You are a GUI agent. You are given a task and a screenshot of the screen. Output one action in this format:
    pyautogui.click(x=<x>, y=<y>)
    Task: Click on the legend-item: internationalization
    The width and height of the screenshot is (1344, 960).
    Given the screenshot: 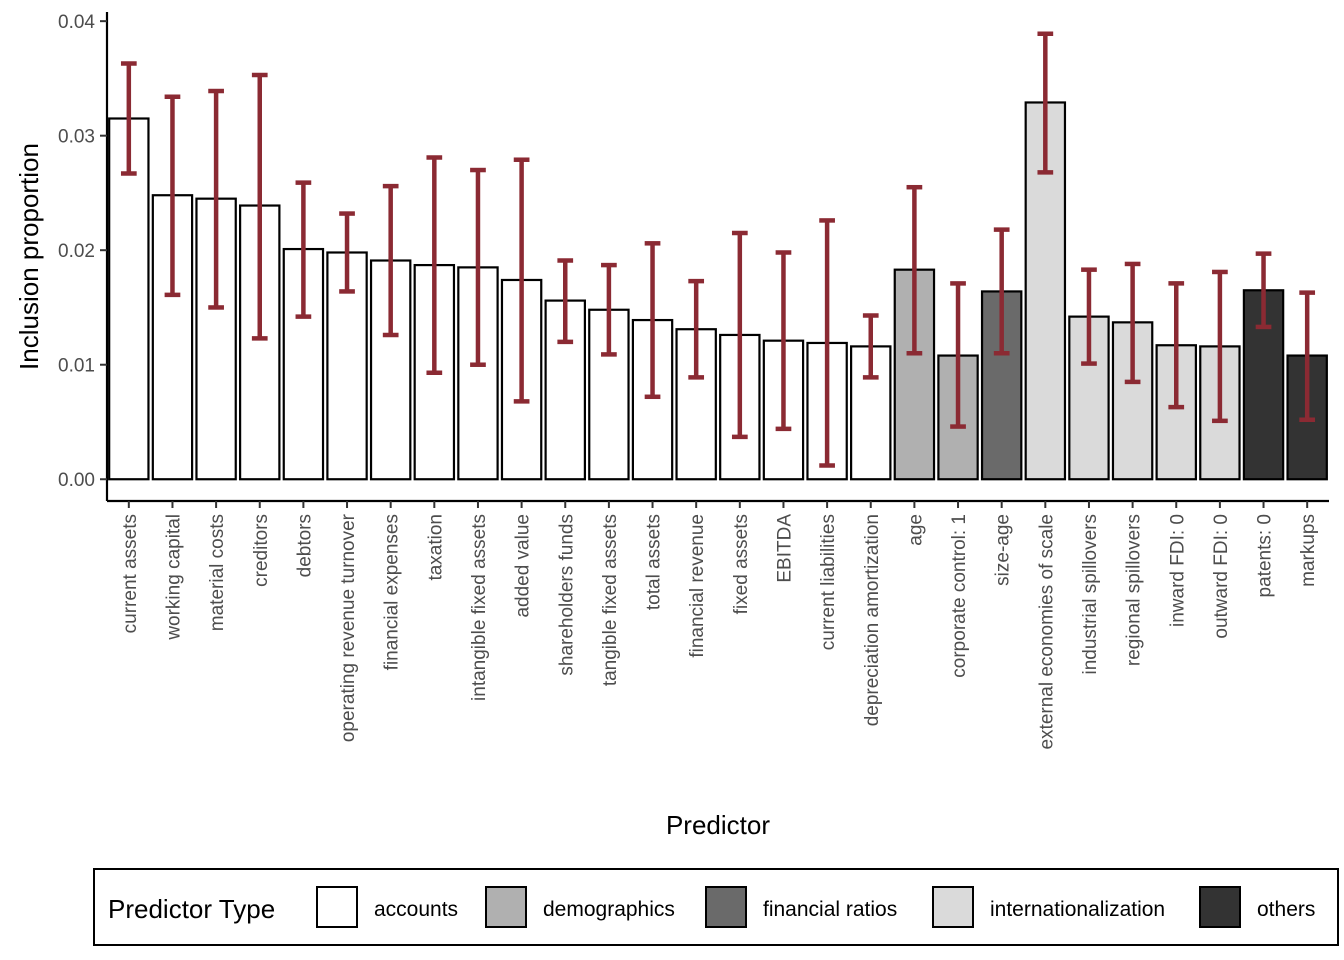 What is the action you would take?
    pyautogui.click(x=1048, y=907)
    